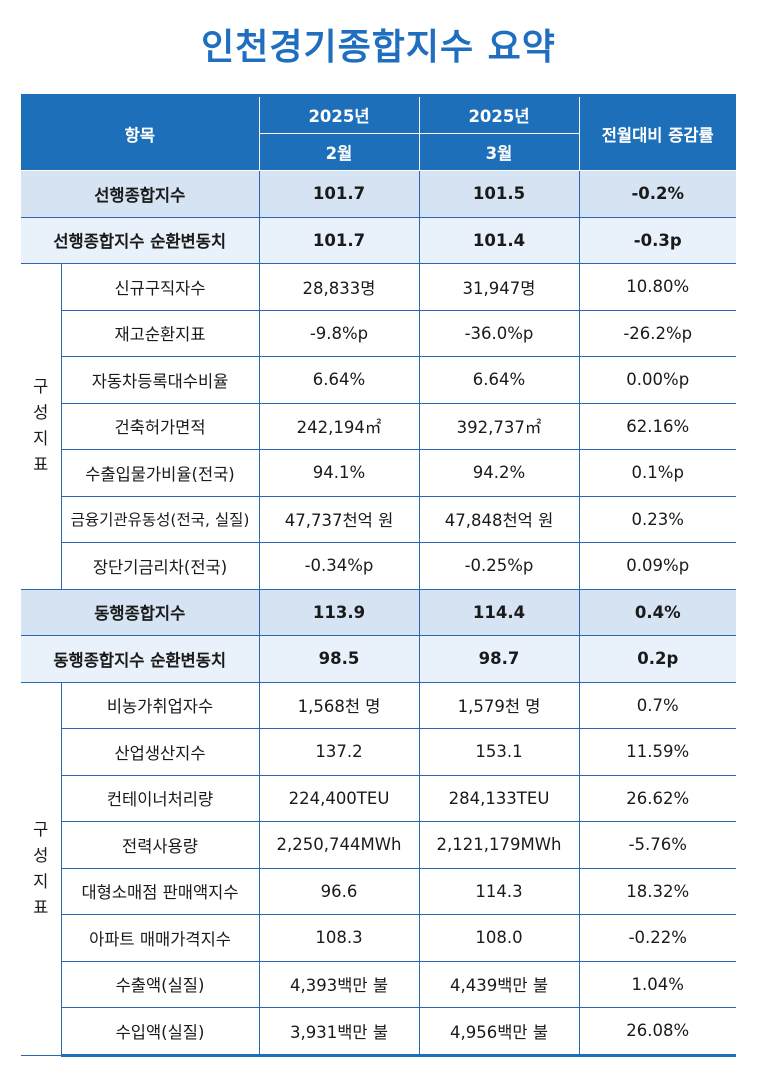  I want to click on value-mar: 47,848천억 원, so click(499, 519).